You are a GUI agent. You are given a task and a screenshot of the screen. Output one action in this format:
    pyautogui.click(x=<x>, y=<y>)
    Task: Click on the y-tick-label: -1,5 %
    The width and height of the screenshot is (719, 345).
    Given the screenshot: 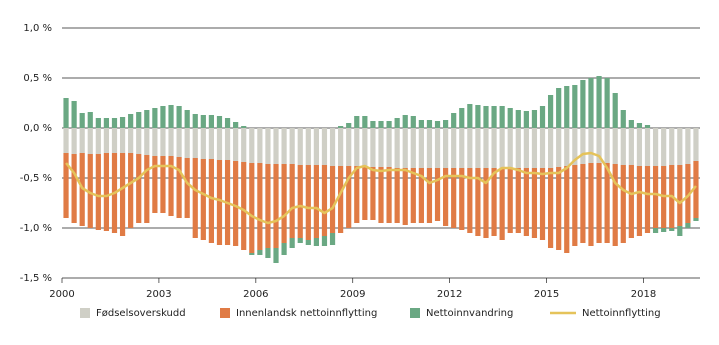 What is the action you would take?
    pyautogui.click(x=36, y=278)
    